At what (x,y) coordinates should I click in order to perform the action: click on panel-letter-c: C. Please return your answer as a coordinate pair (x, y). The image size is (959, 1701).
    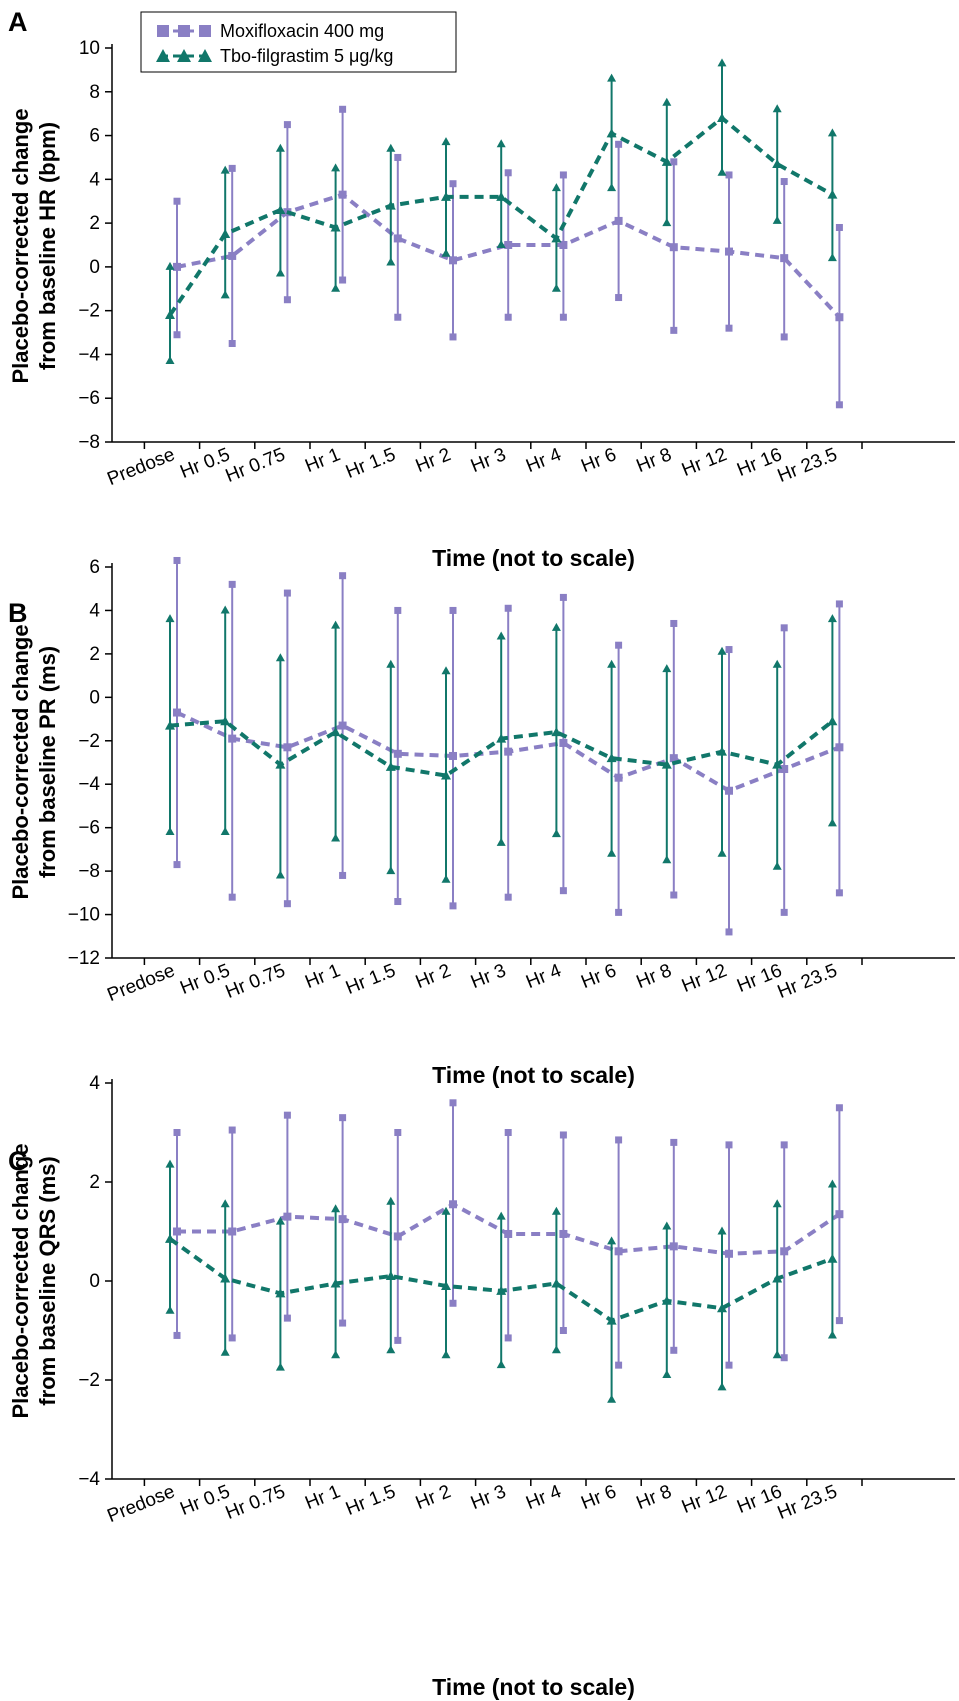
    Looking at the image, I should click on (18, 1161).